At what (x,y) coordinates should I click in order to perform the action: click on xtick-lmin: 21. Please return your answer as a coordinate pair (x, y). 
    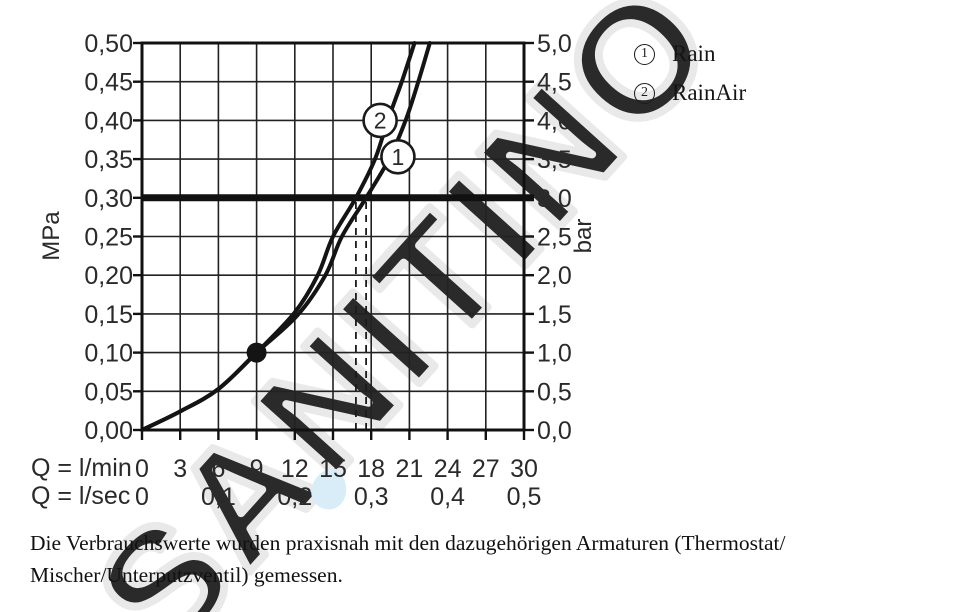
    Looking at the image, I should click on (409, 469).